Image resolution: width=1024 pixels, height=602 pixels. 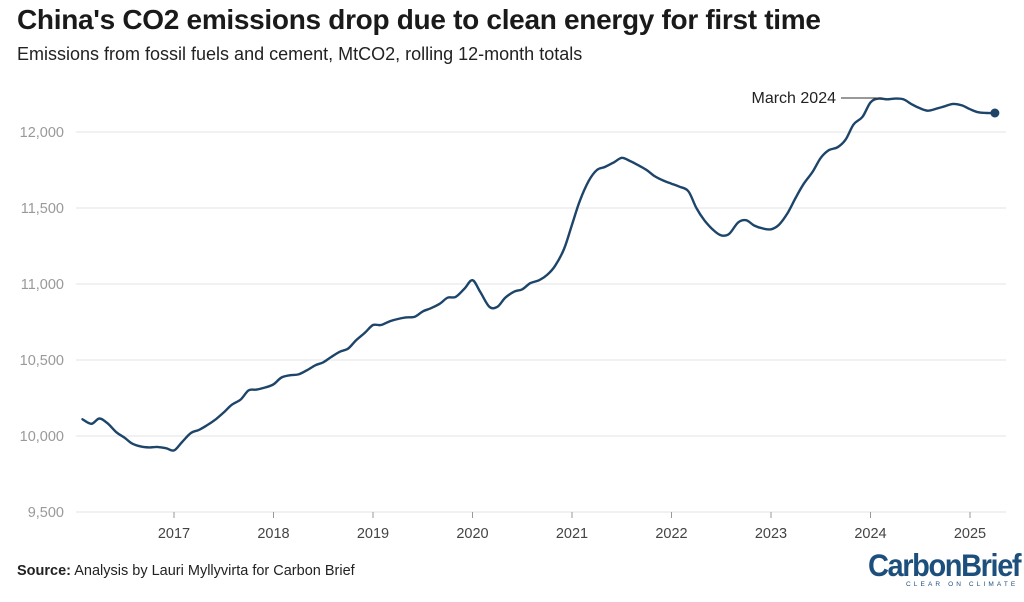 What do you see at coordinates (42, 437) in the screenshot?
I see `y-tick-label: 10,000` at bounding box center [42, 437].